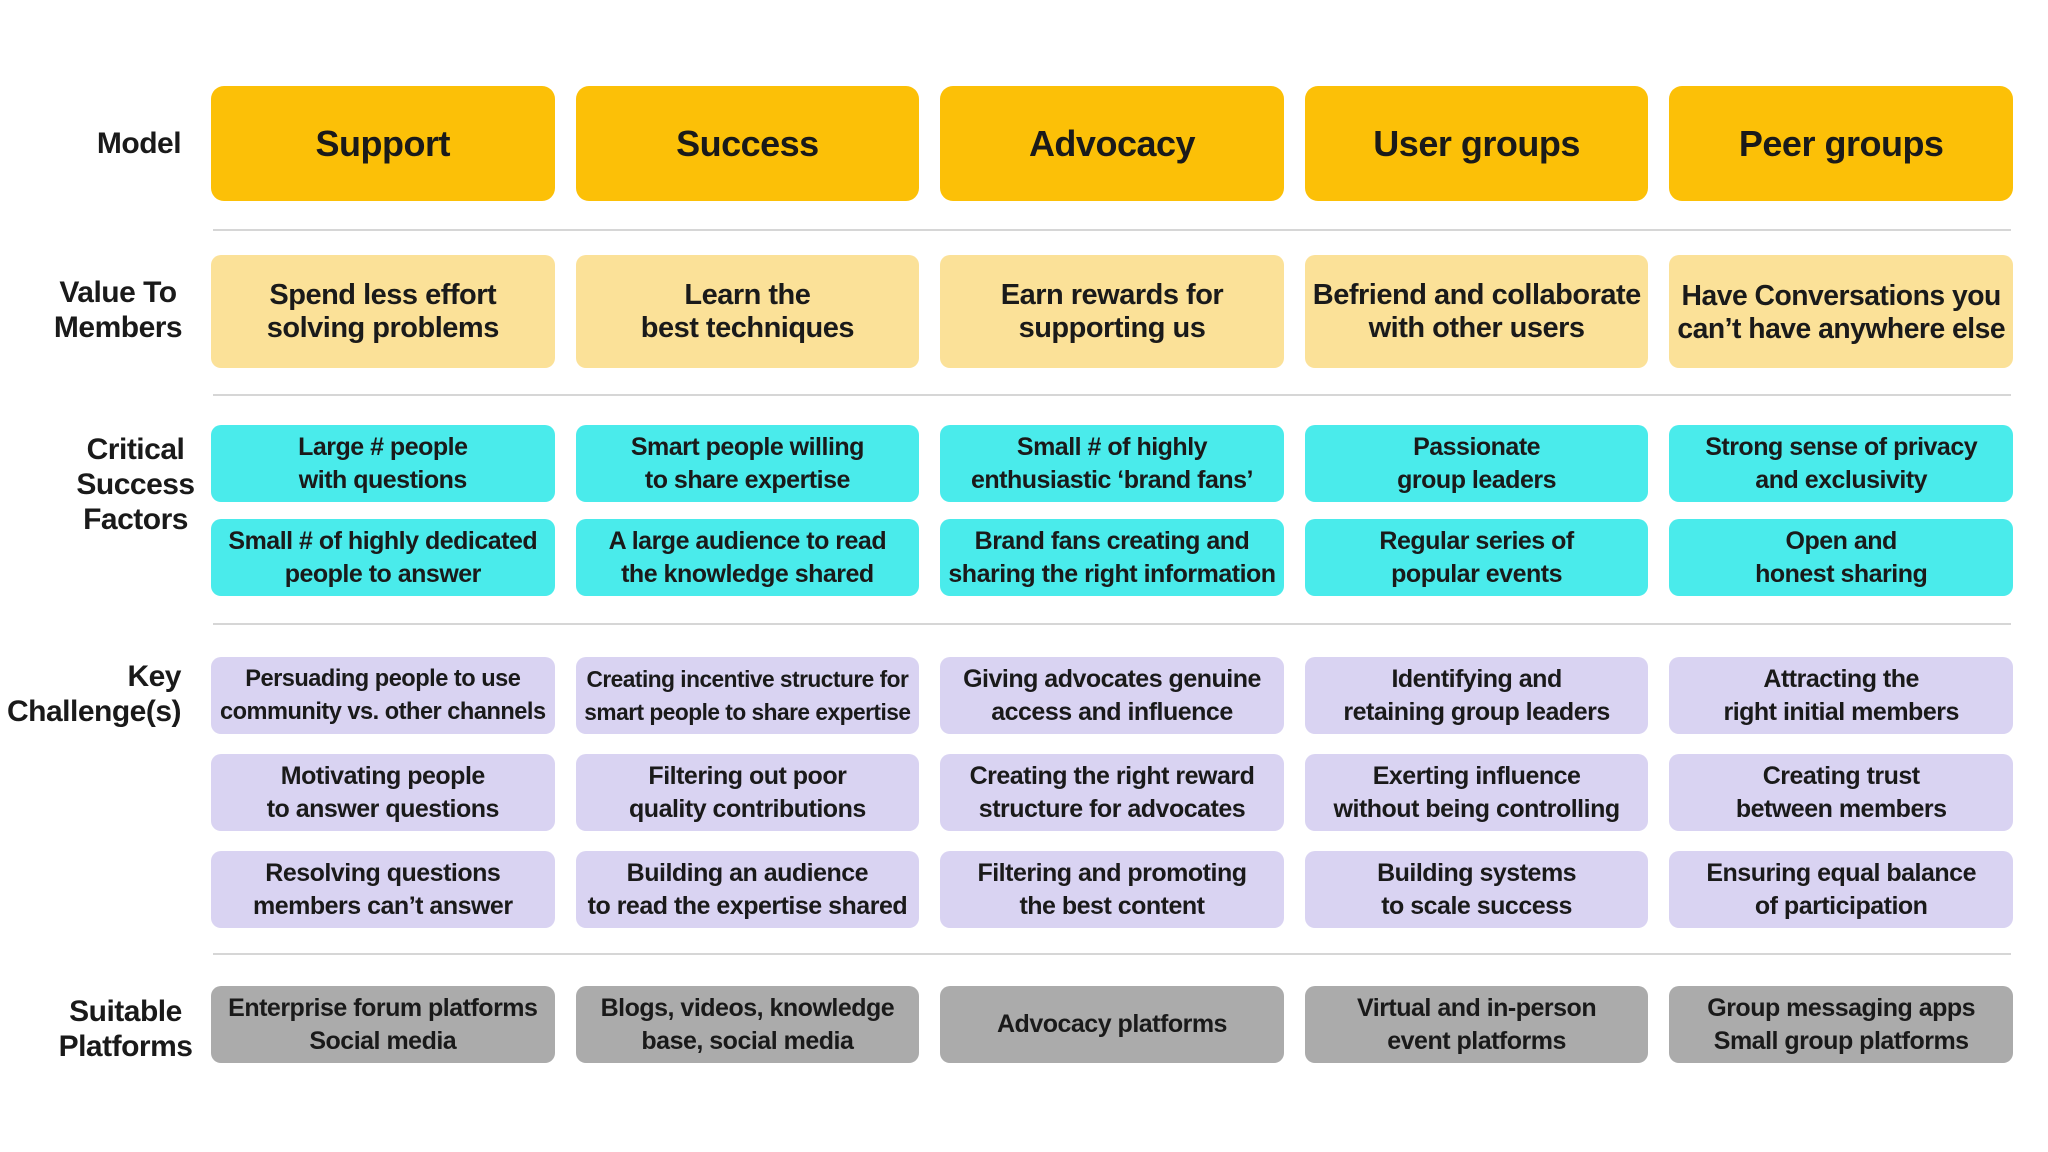  Describe the element at coordinates (382, 479) in the screenshot. I see `cell-line: with questions` at that location.